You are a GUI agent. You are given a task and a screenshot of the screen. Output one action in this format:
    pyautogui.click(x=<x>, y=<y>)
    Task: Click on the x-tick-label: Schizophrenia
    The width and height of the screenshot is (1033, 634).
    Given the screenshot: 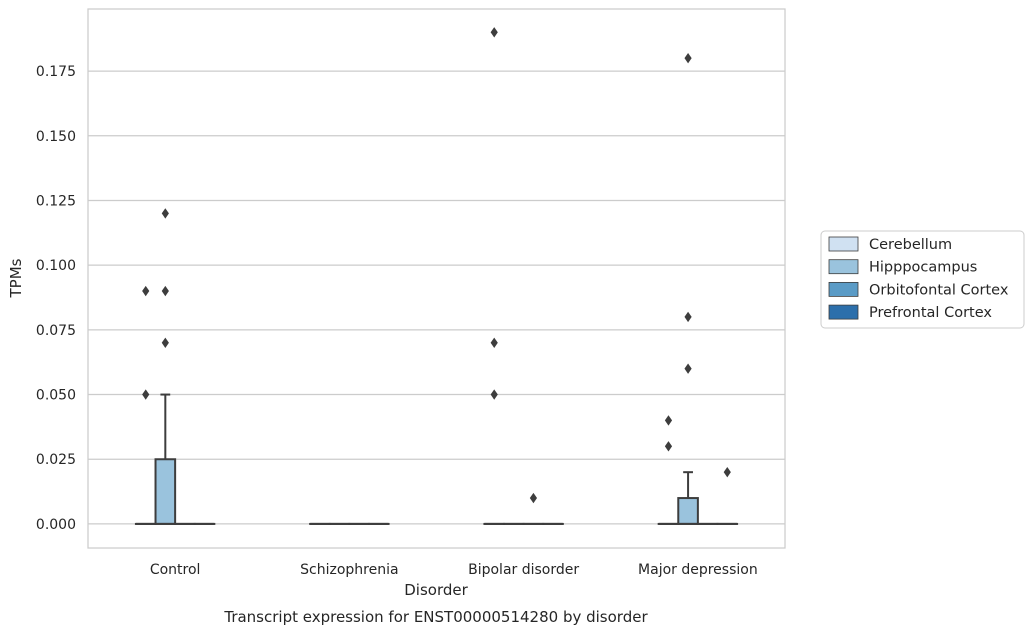 What is the action you would take?
    pyautogui.click(x=349, y=570)
    